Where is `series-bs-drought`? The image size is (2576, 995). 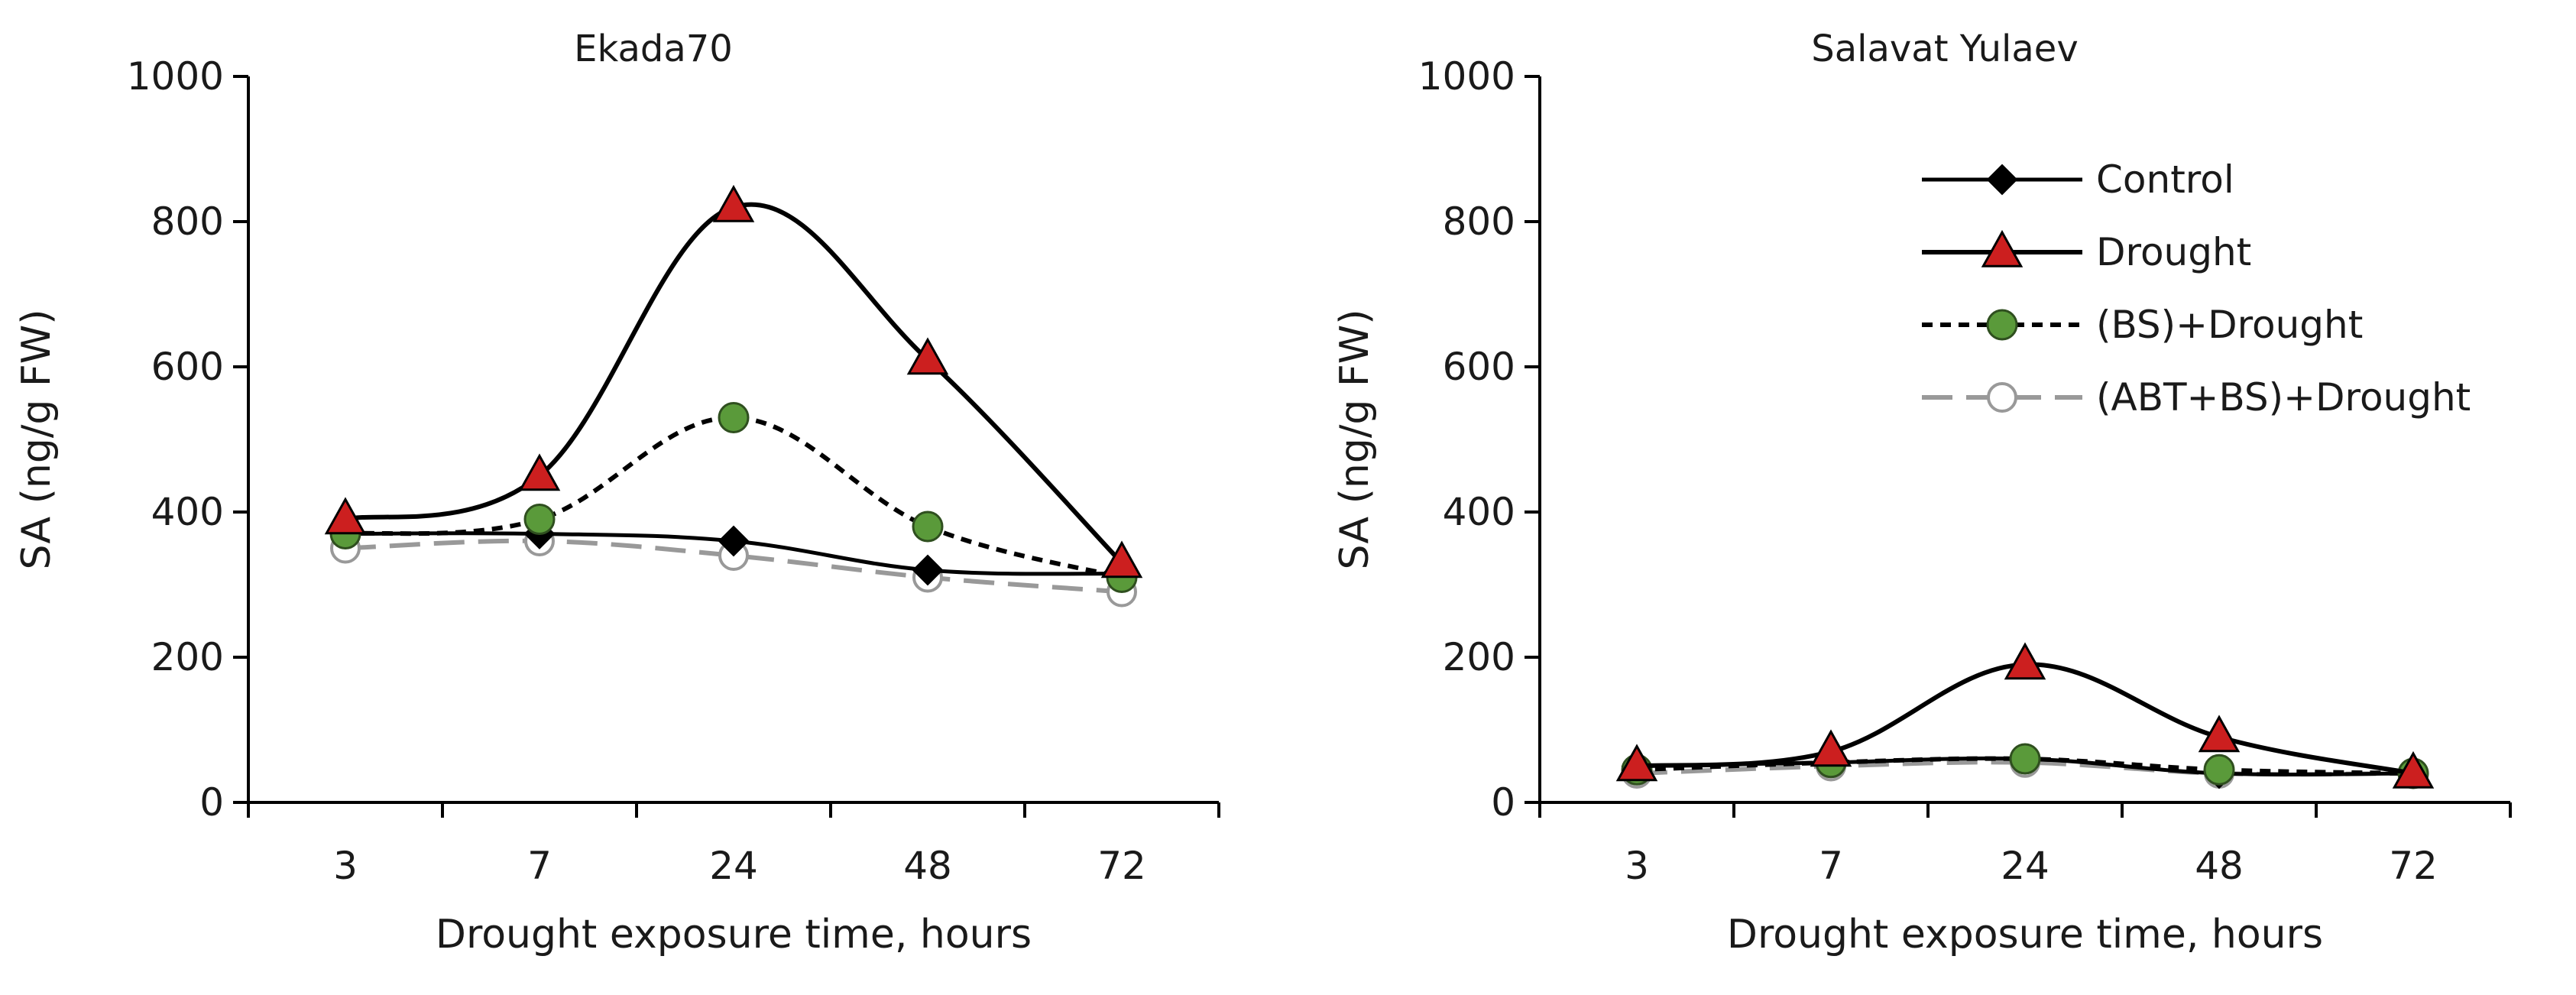
series-bs-drought is located at coordinates (2025, 766).